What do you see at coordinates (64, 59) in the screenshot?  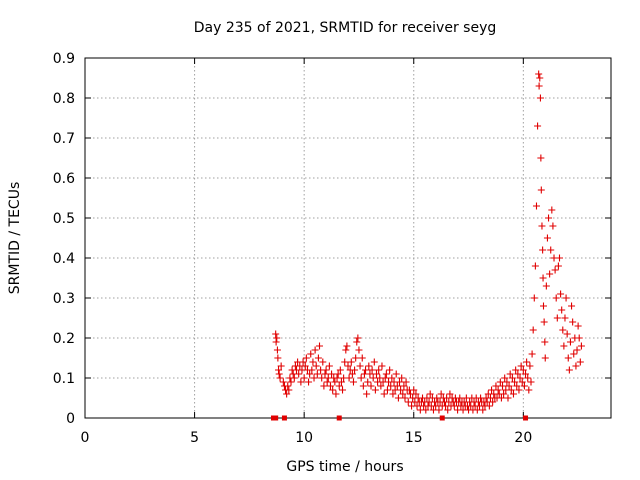 I see `y-tick-label: 0.9` at bounding box center [64, 59].